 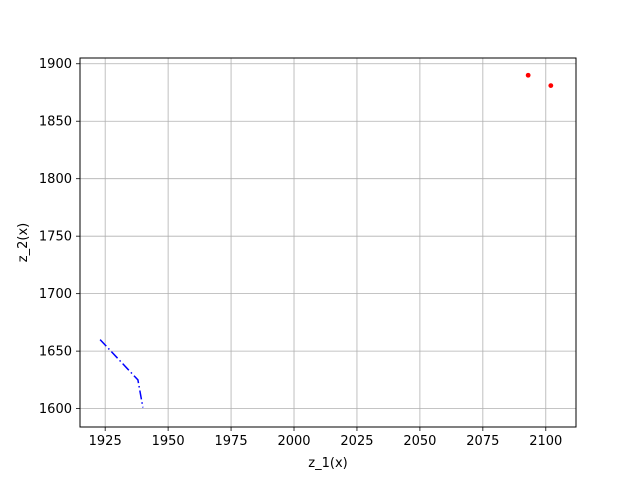 I want to click on y-tick-label: 1850, so click(x=55, y=122).